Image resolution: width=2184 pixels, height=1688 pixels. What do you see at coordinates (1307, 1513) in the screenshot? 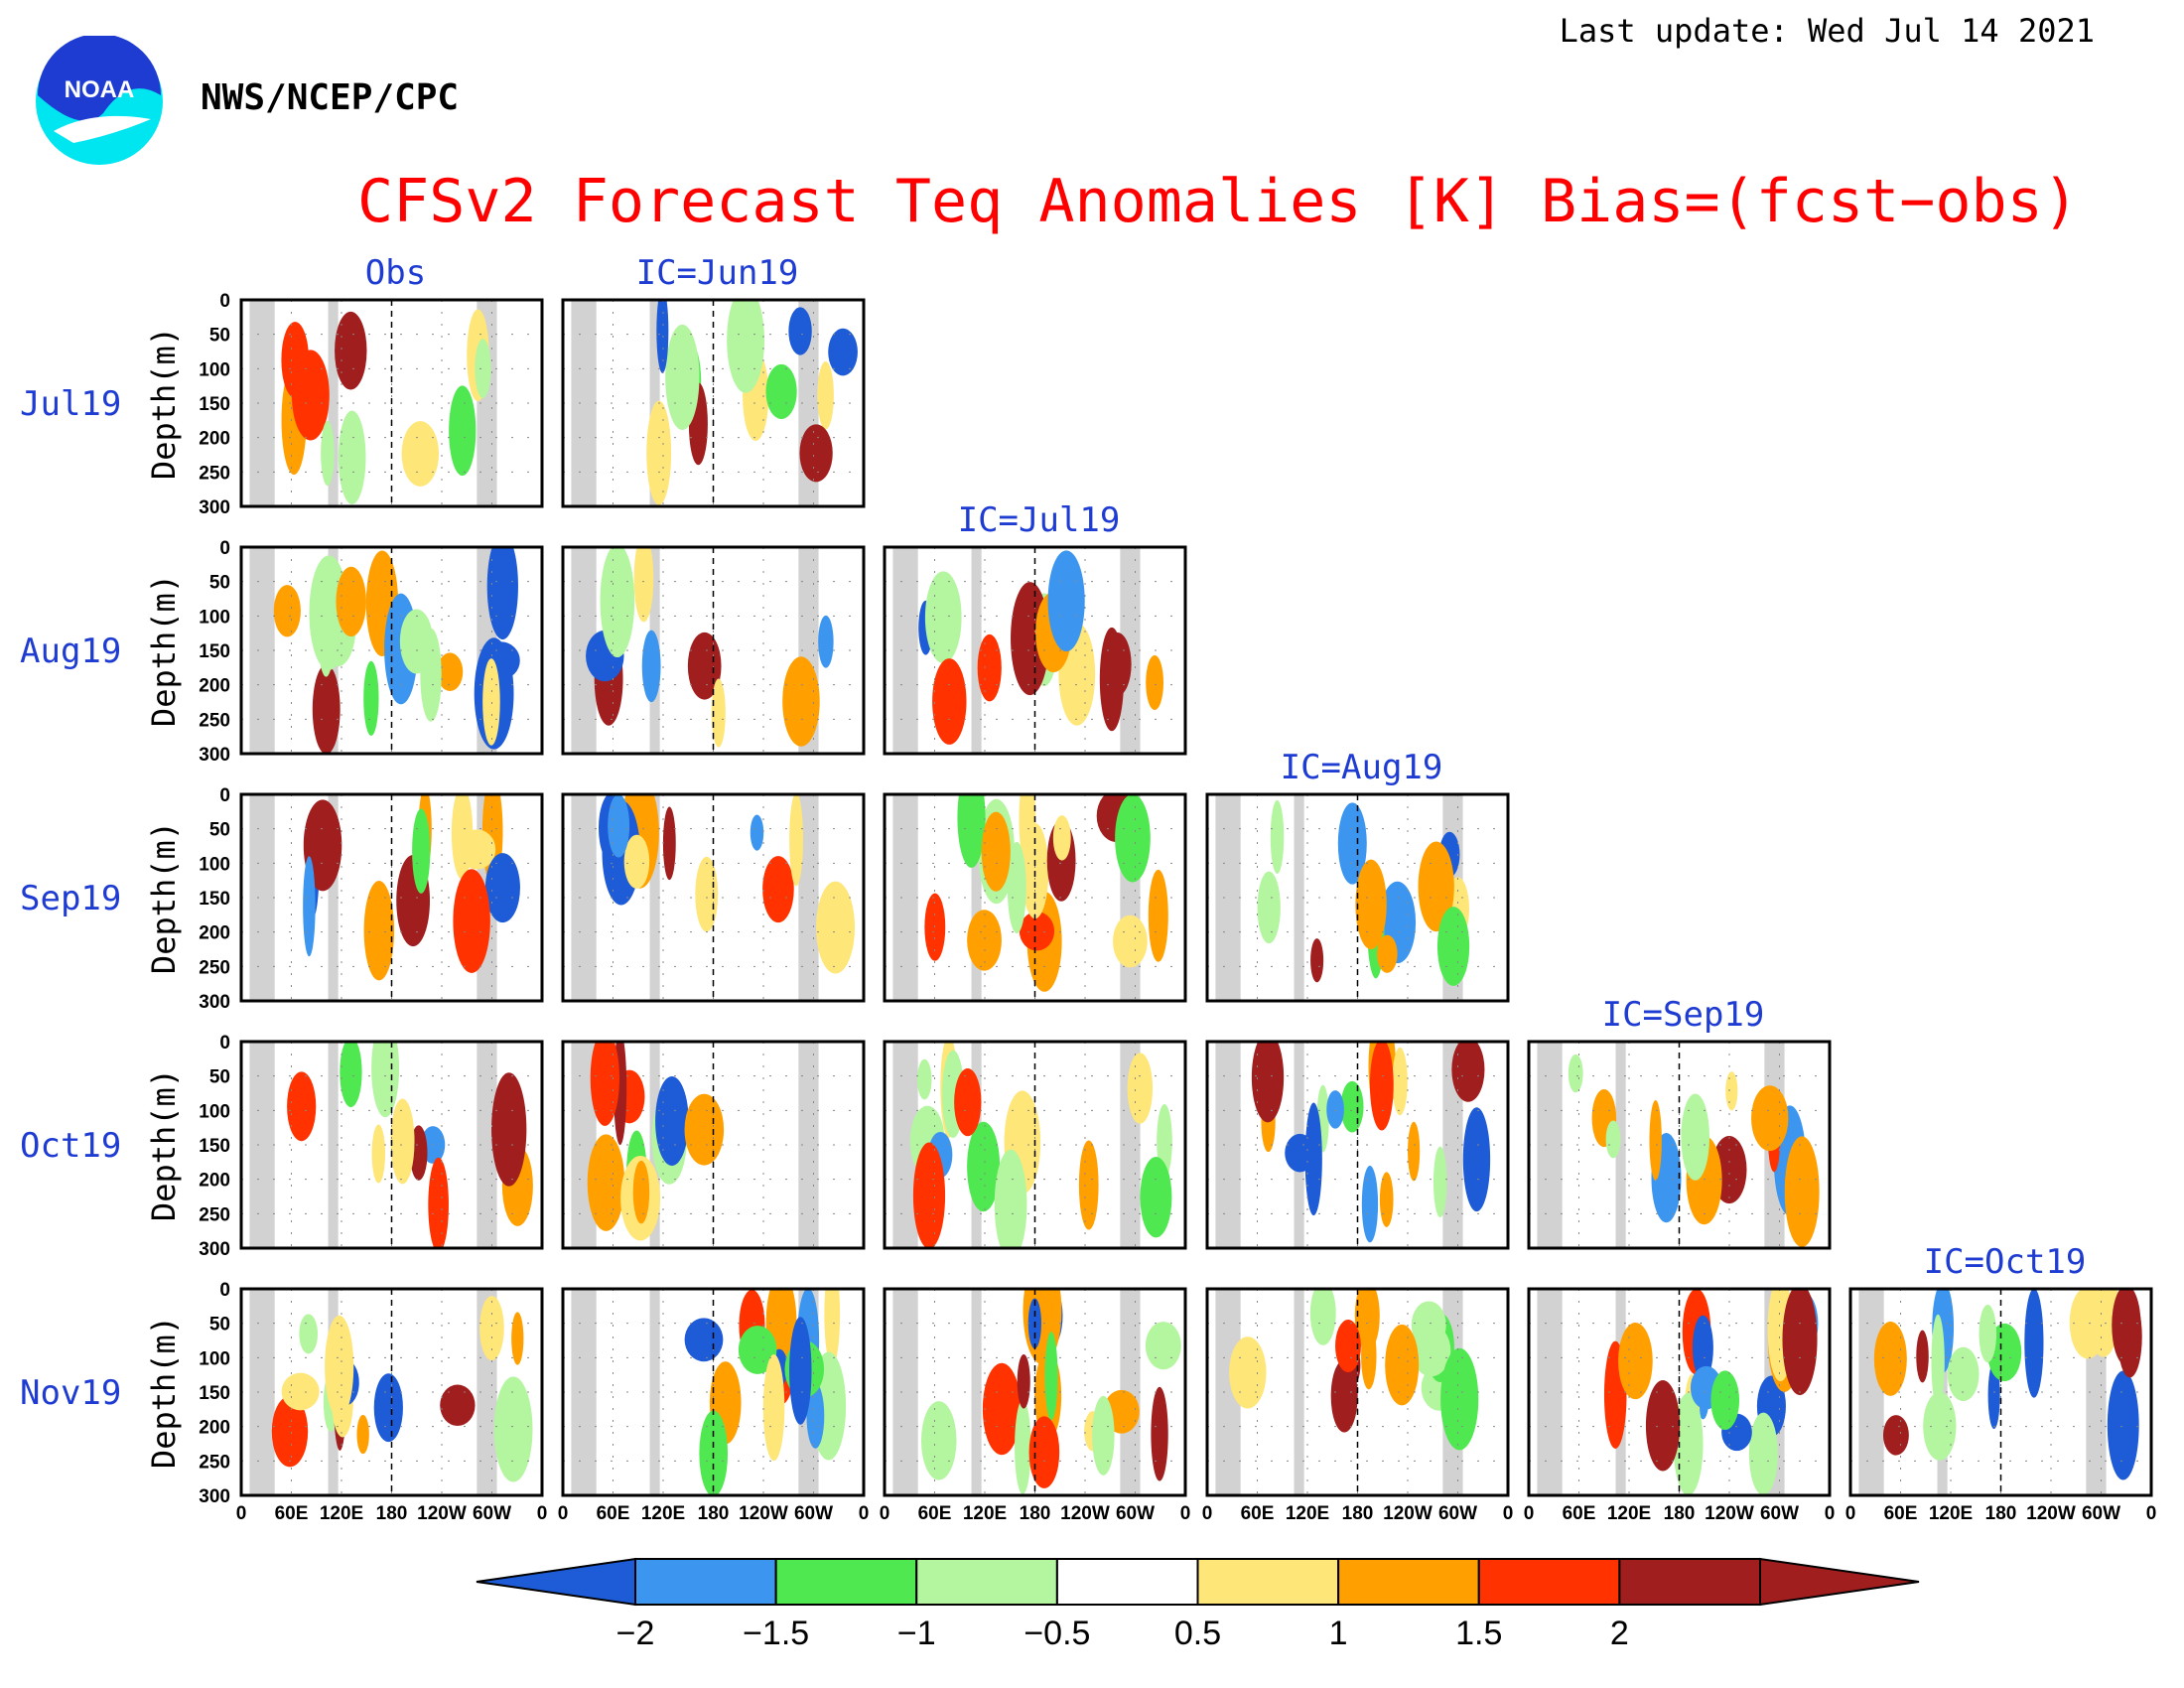
I see `x-tick-label: 120E` at bounding box center [1307, 1513].